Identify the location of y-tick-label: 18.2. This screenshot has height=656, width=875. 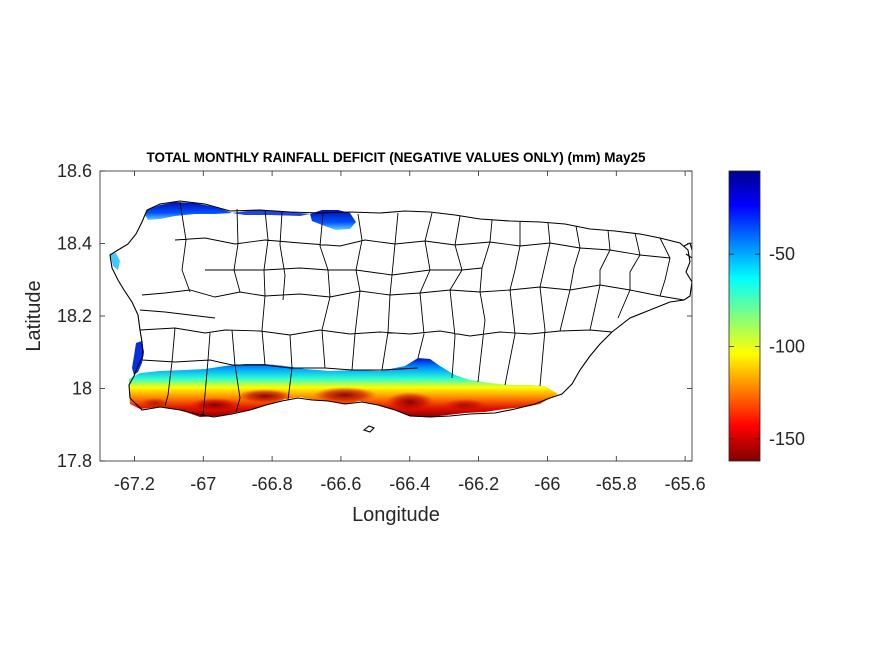
(74, 316).